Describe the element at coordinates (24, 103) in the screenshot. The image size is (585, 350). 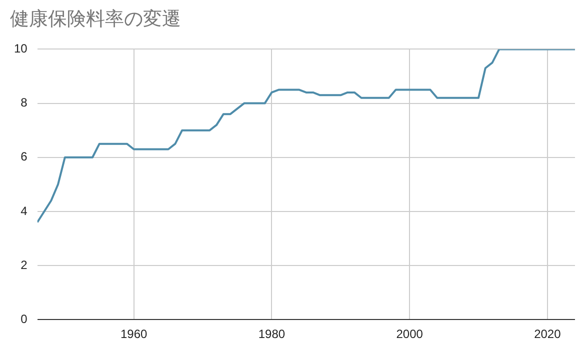
I see `y-tick-label: 8` at that location.